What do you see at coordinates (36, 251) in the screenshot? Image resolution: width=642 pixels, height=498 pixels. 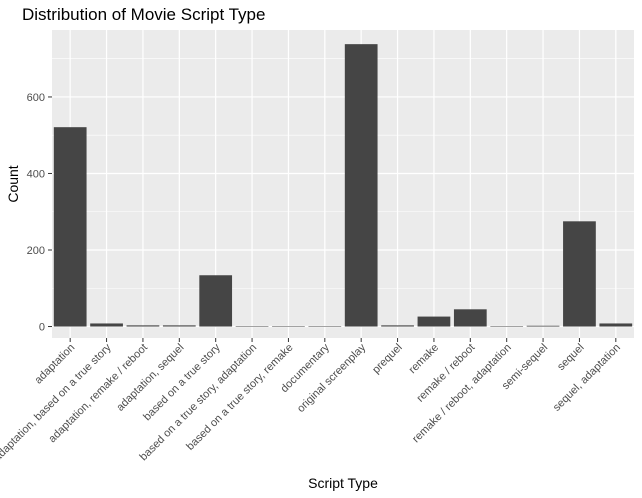 I see `y-tick-label: 200` at bounding box center [36, 251].